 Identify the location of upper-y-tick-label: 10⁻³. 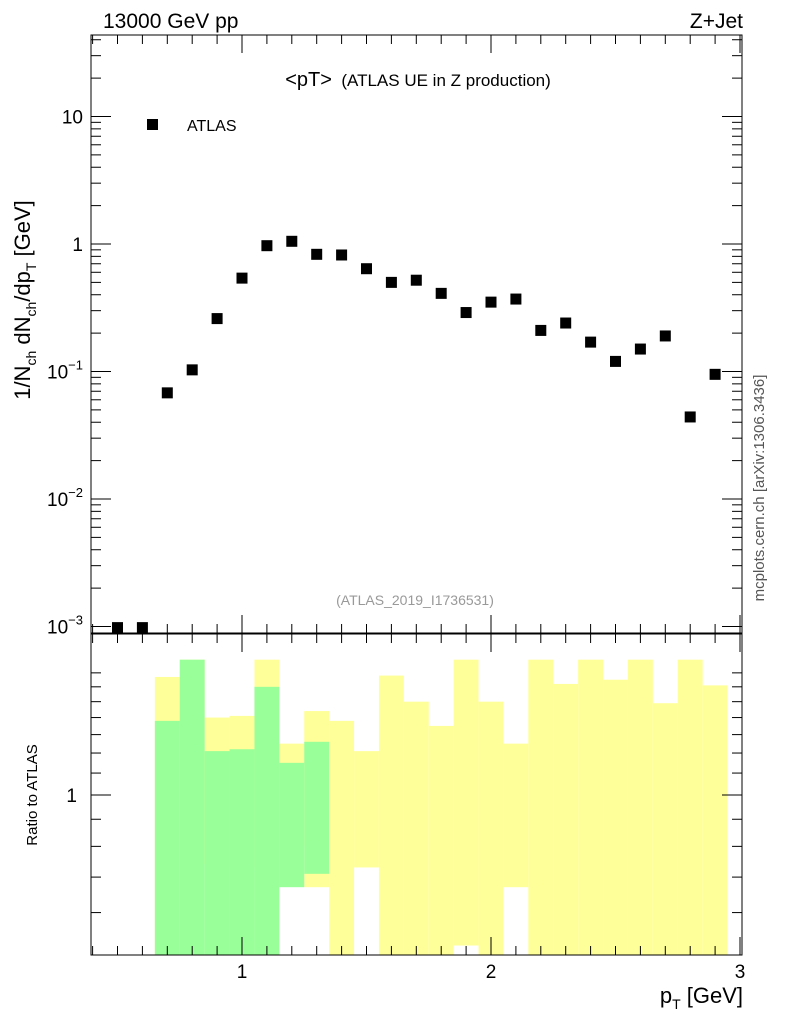
(65, 626).